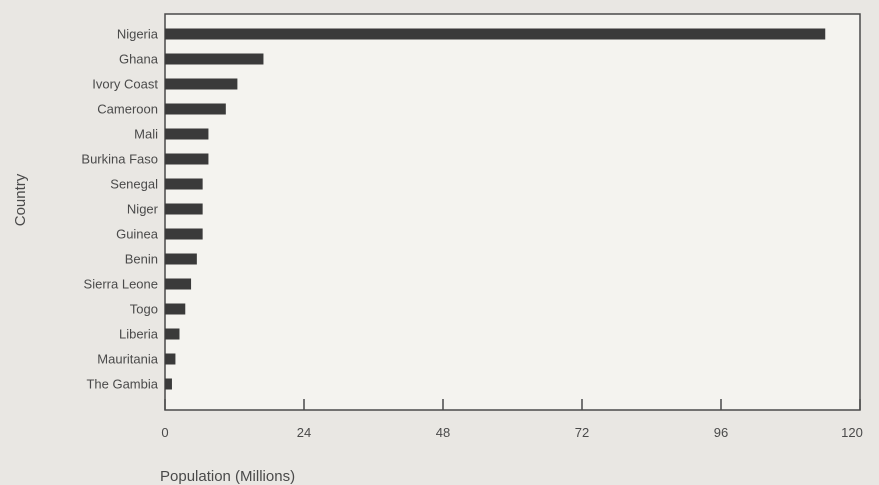 The width and height of the screenshot is (879, 485). Describe the element at coordinates (143, 209) in the screenshot. I see `y-tick-label: Niger` at that location.